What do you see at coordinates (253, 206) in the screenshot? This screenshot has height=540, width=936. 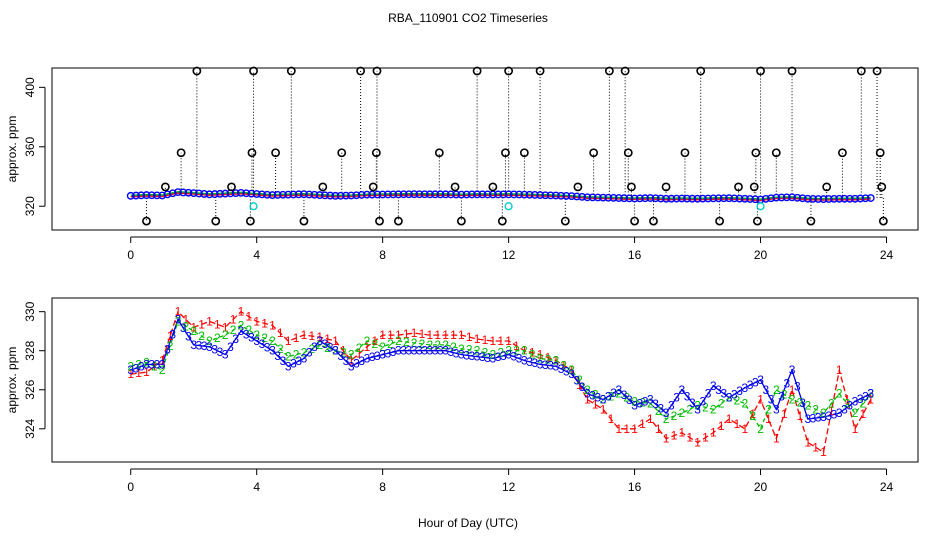 I see `top-flagged-point` at bounding box center [253, 206].